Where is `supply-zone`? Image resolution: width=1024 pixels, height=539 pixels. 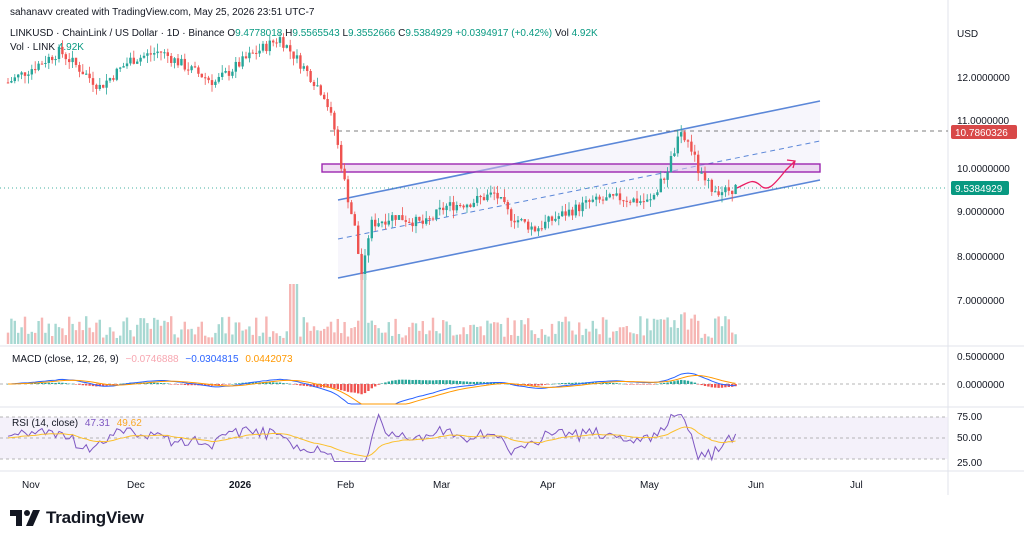
supply-zone is located at coordinates (571, 168).